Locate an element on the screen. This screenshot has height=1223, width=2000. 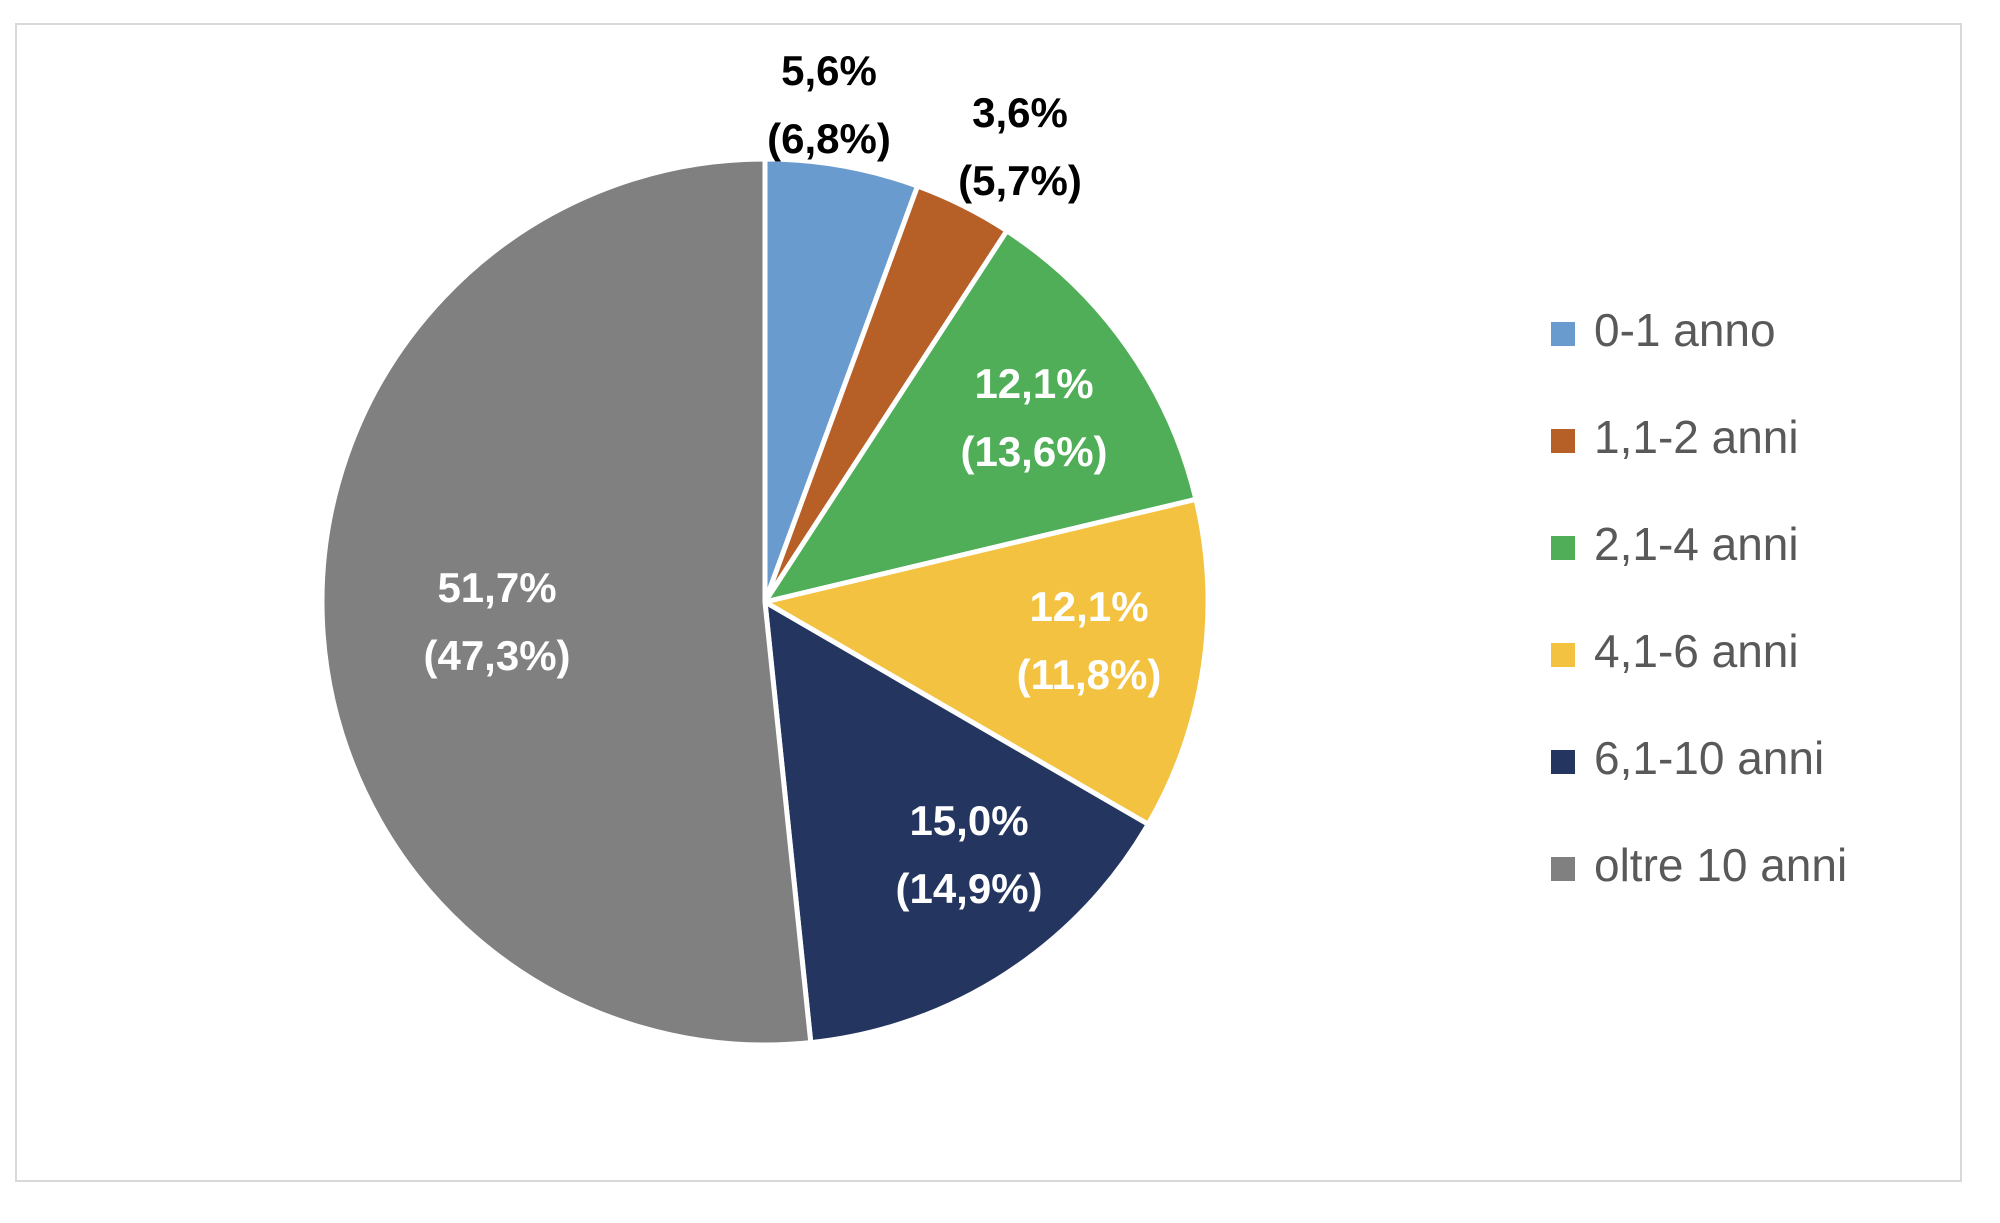
data-label-4-secondary: (14,9%) is located at coordinates (968, 888).